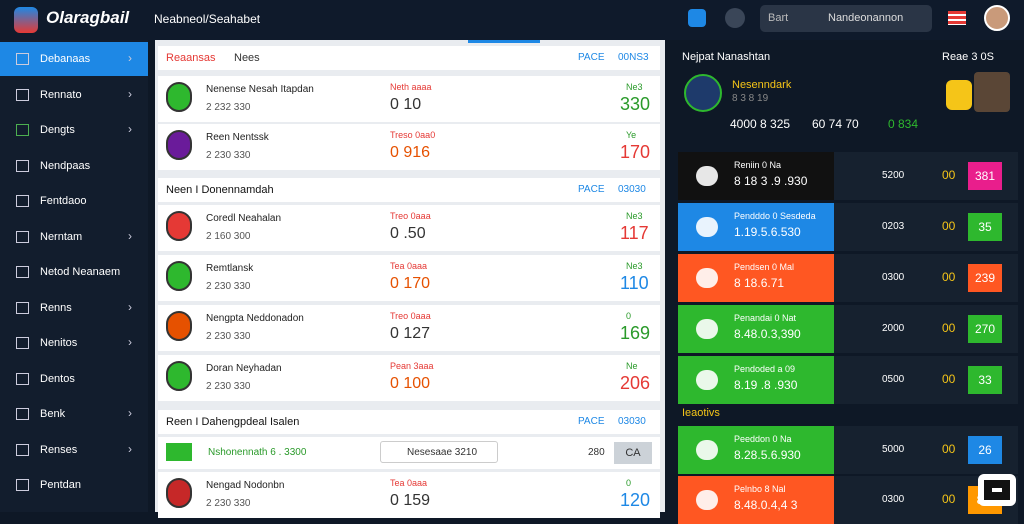 The height and width of the screenshot is (524, 1024). I want to click on card-title: Pendsen 0 Mal, so click(764, 267).